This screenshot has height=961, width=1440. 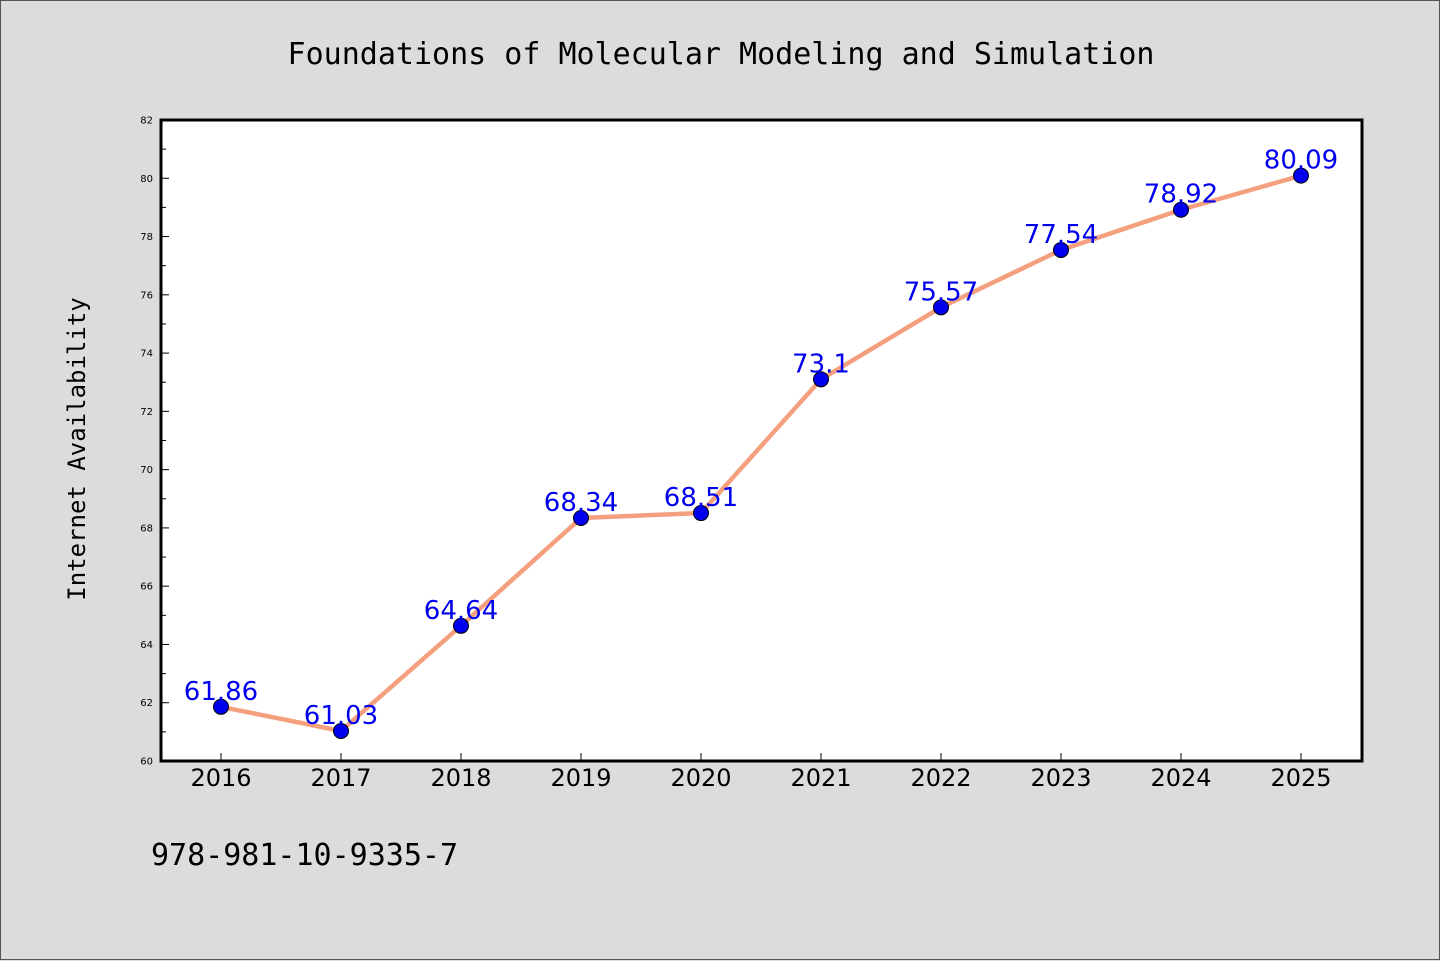 I want to click on data-label: 77.54, so click(x=1061, y=235).